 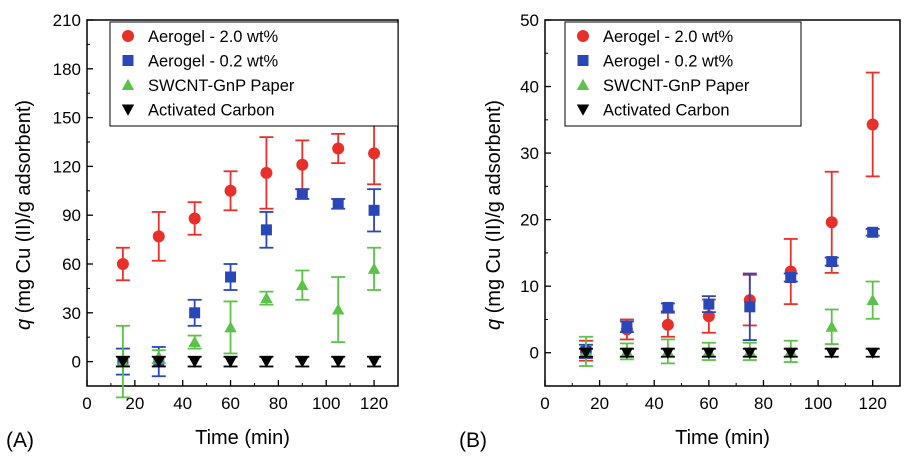 I want to click on x-tick-label-a: 20, so click(x=134, y=403).